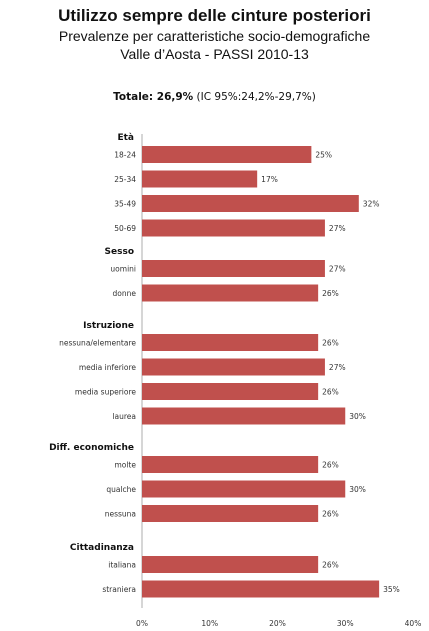  Describe the element at coordinates (124, 416) in the screenshot. I see `category-label: laurea` at that location.